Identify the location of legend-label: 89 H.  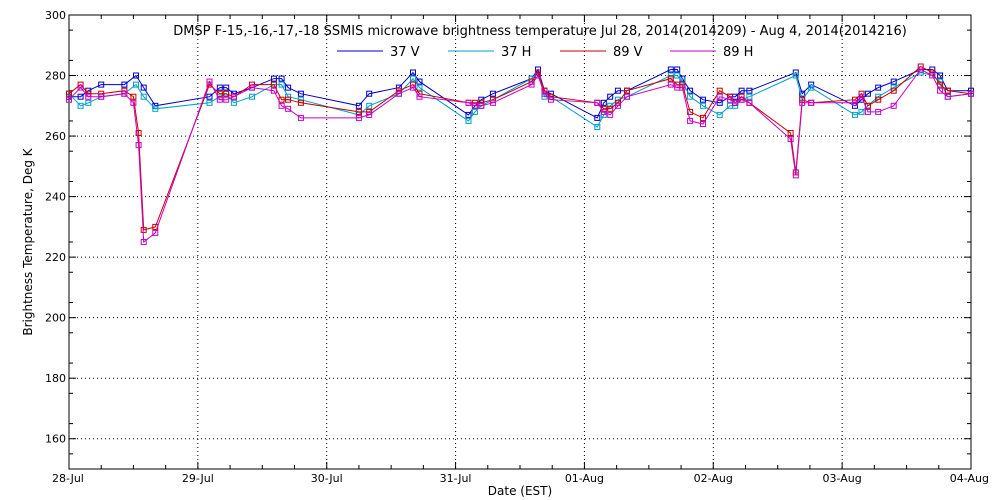
(738, 52).